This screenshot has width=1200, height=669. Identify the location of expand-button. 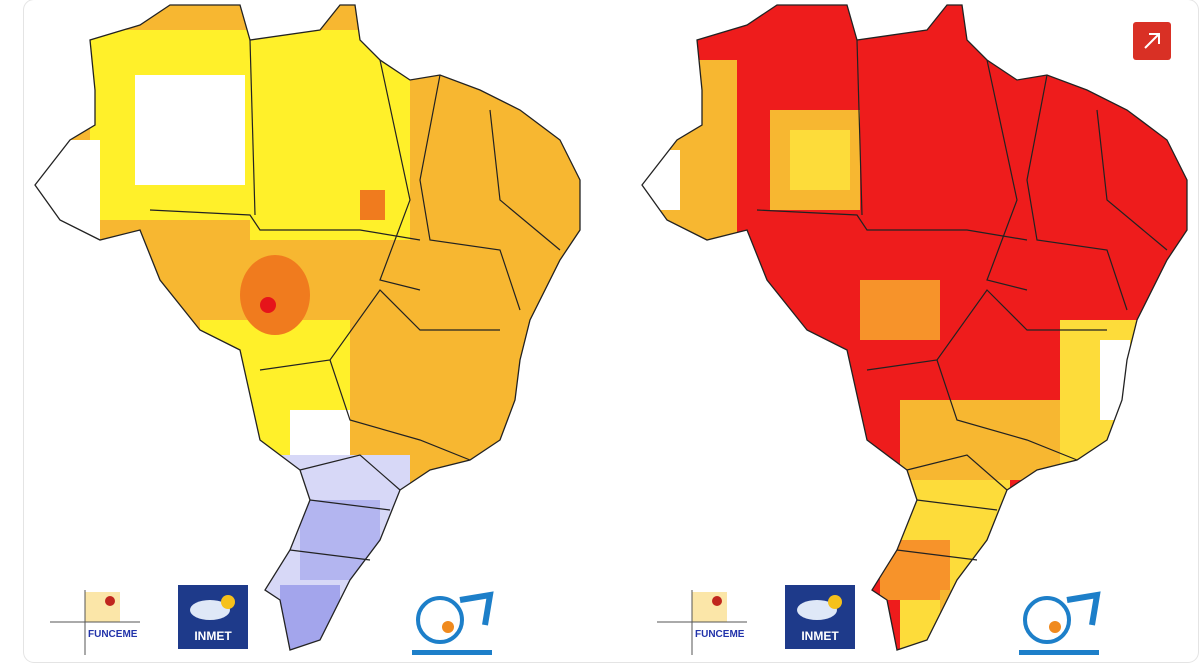
(1152, 41).